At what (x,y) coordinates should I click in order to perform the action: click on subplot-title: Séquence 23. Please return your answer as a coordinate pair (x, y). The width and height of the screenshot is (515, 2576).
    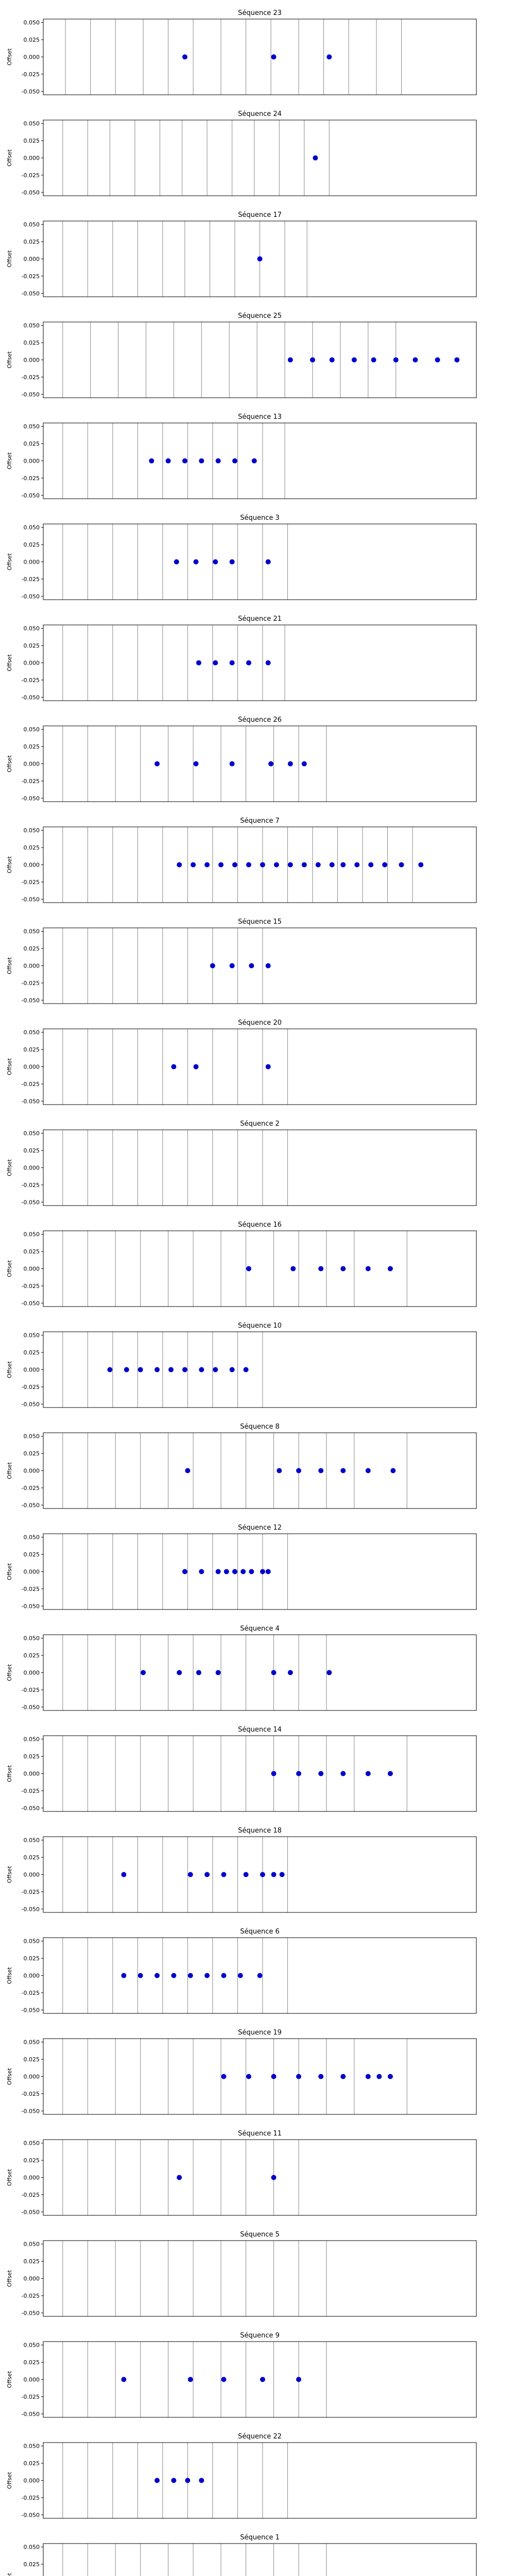
    Looking at the image, I should click on (260, 13).